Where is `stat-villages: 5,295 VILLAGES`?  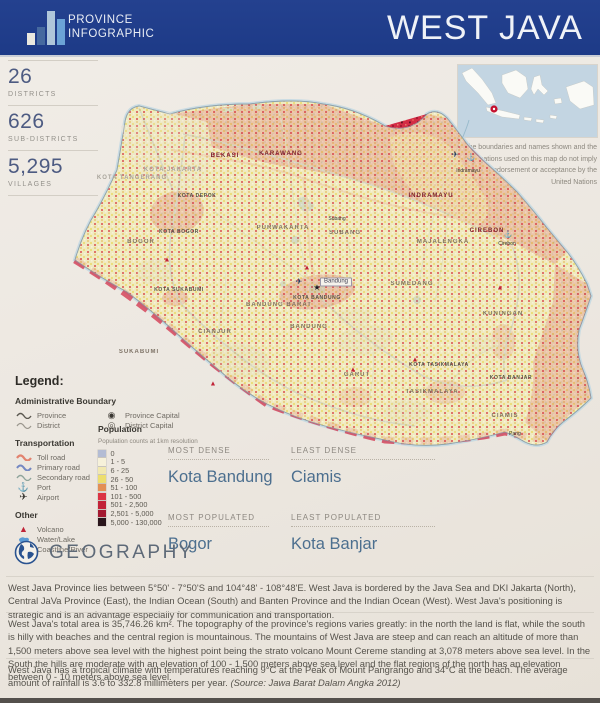
stat-villages: 5,295 VILLAGES is located at coordinates (53, 173).